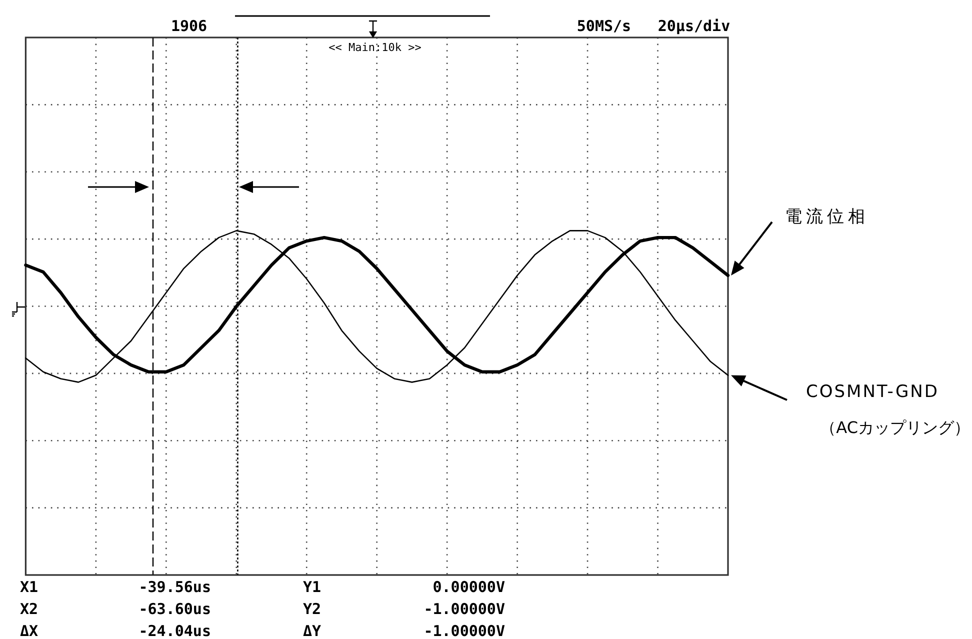 The width and height of the screenshot is (972, 639). Describe the element at coordinates (29, 609) in the screenshot. I see `text: X2` at that location.